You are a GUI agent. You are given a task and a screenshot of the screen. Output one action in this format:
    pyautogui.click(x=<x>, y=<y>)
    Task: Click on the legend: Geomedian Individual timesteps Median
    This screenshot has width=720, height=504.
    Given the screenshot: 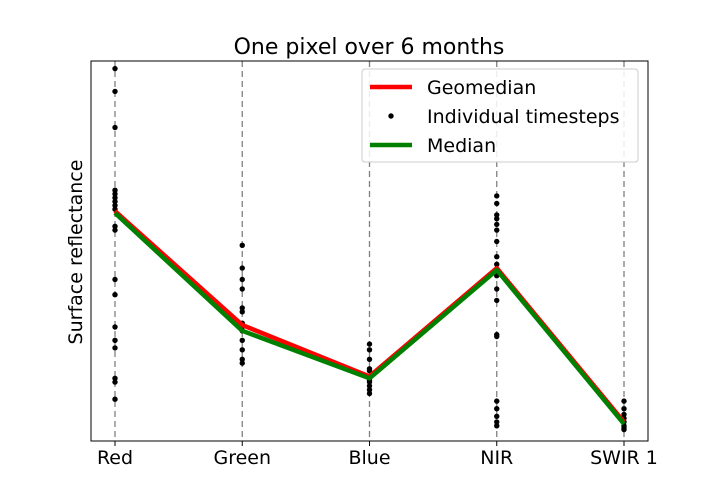 What is the action you would take?
    pyautogui.click(x=500, y=115)
    